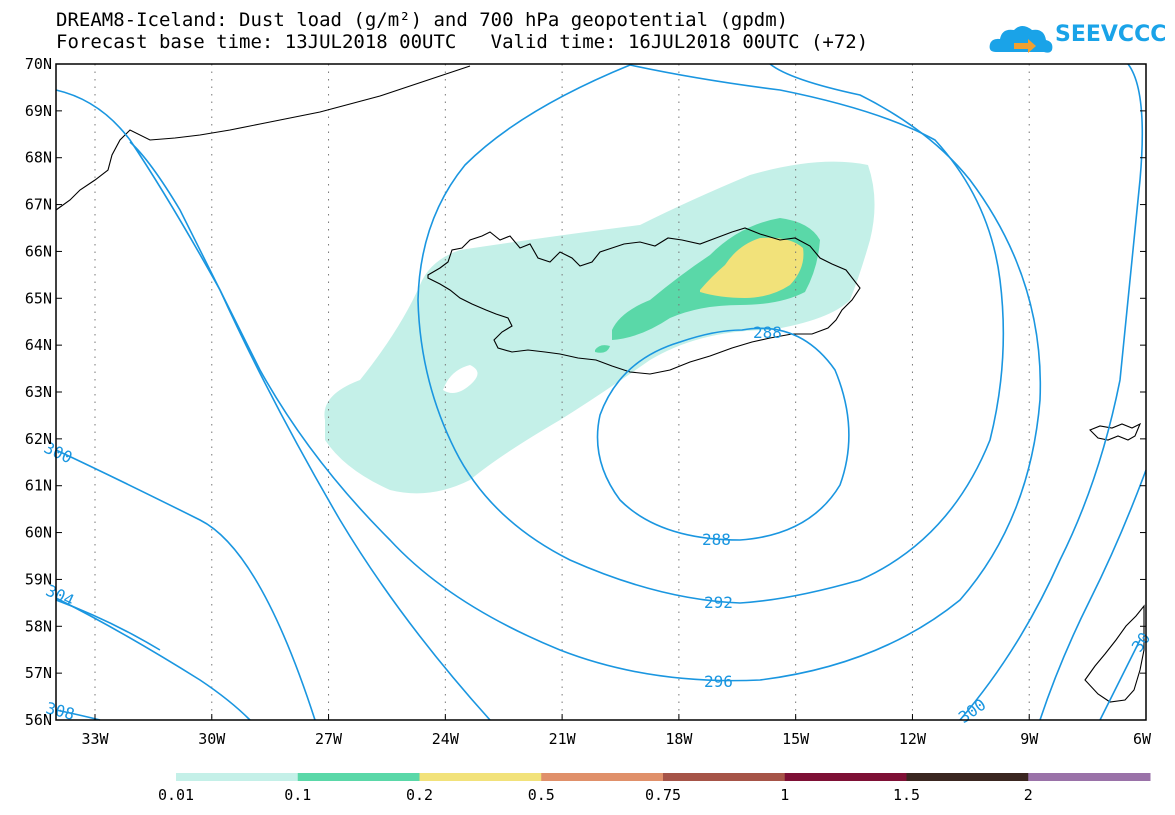  I want to click on lon-label-9W: 9W, so click(1029, 739).